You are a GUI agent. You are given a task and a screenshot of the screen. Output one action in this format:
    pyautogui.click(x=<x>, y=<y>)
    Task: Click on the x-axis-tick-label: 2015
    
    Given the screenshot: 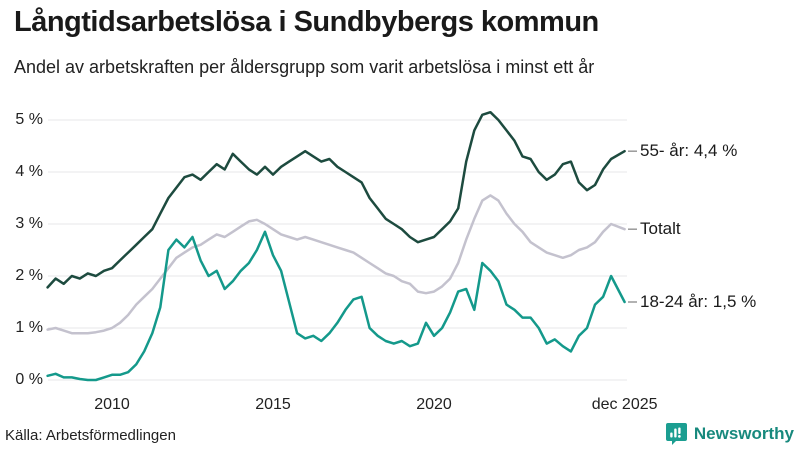 What is the action you would take?
    pyautogui.click(x=273, y=404)
    